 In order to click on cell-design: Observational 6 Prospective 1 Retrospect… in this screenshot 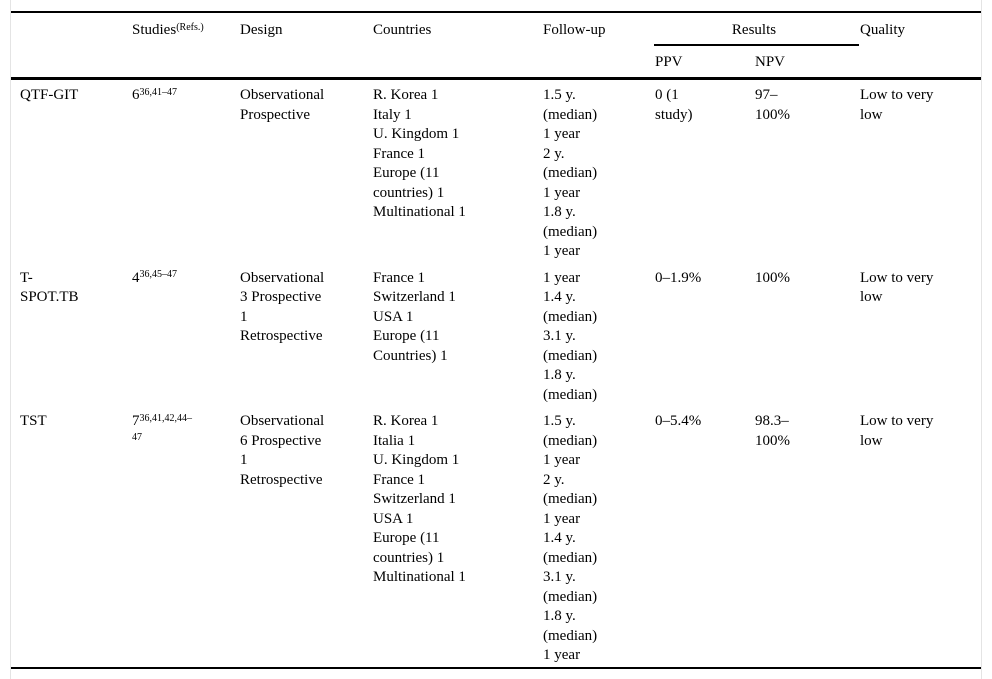, I will do `click(282, 450)`.